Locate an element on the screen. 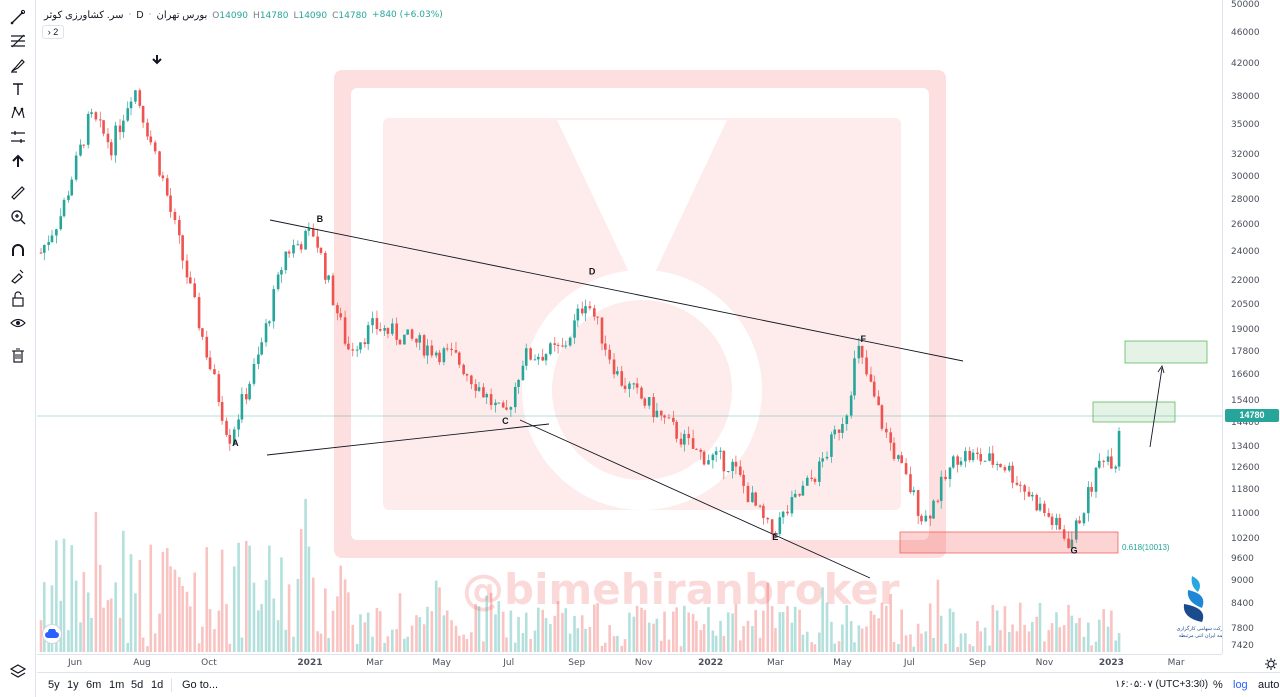 The image size is (1280, 697). wave-label-c: C is located at coordinates (505, 421).